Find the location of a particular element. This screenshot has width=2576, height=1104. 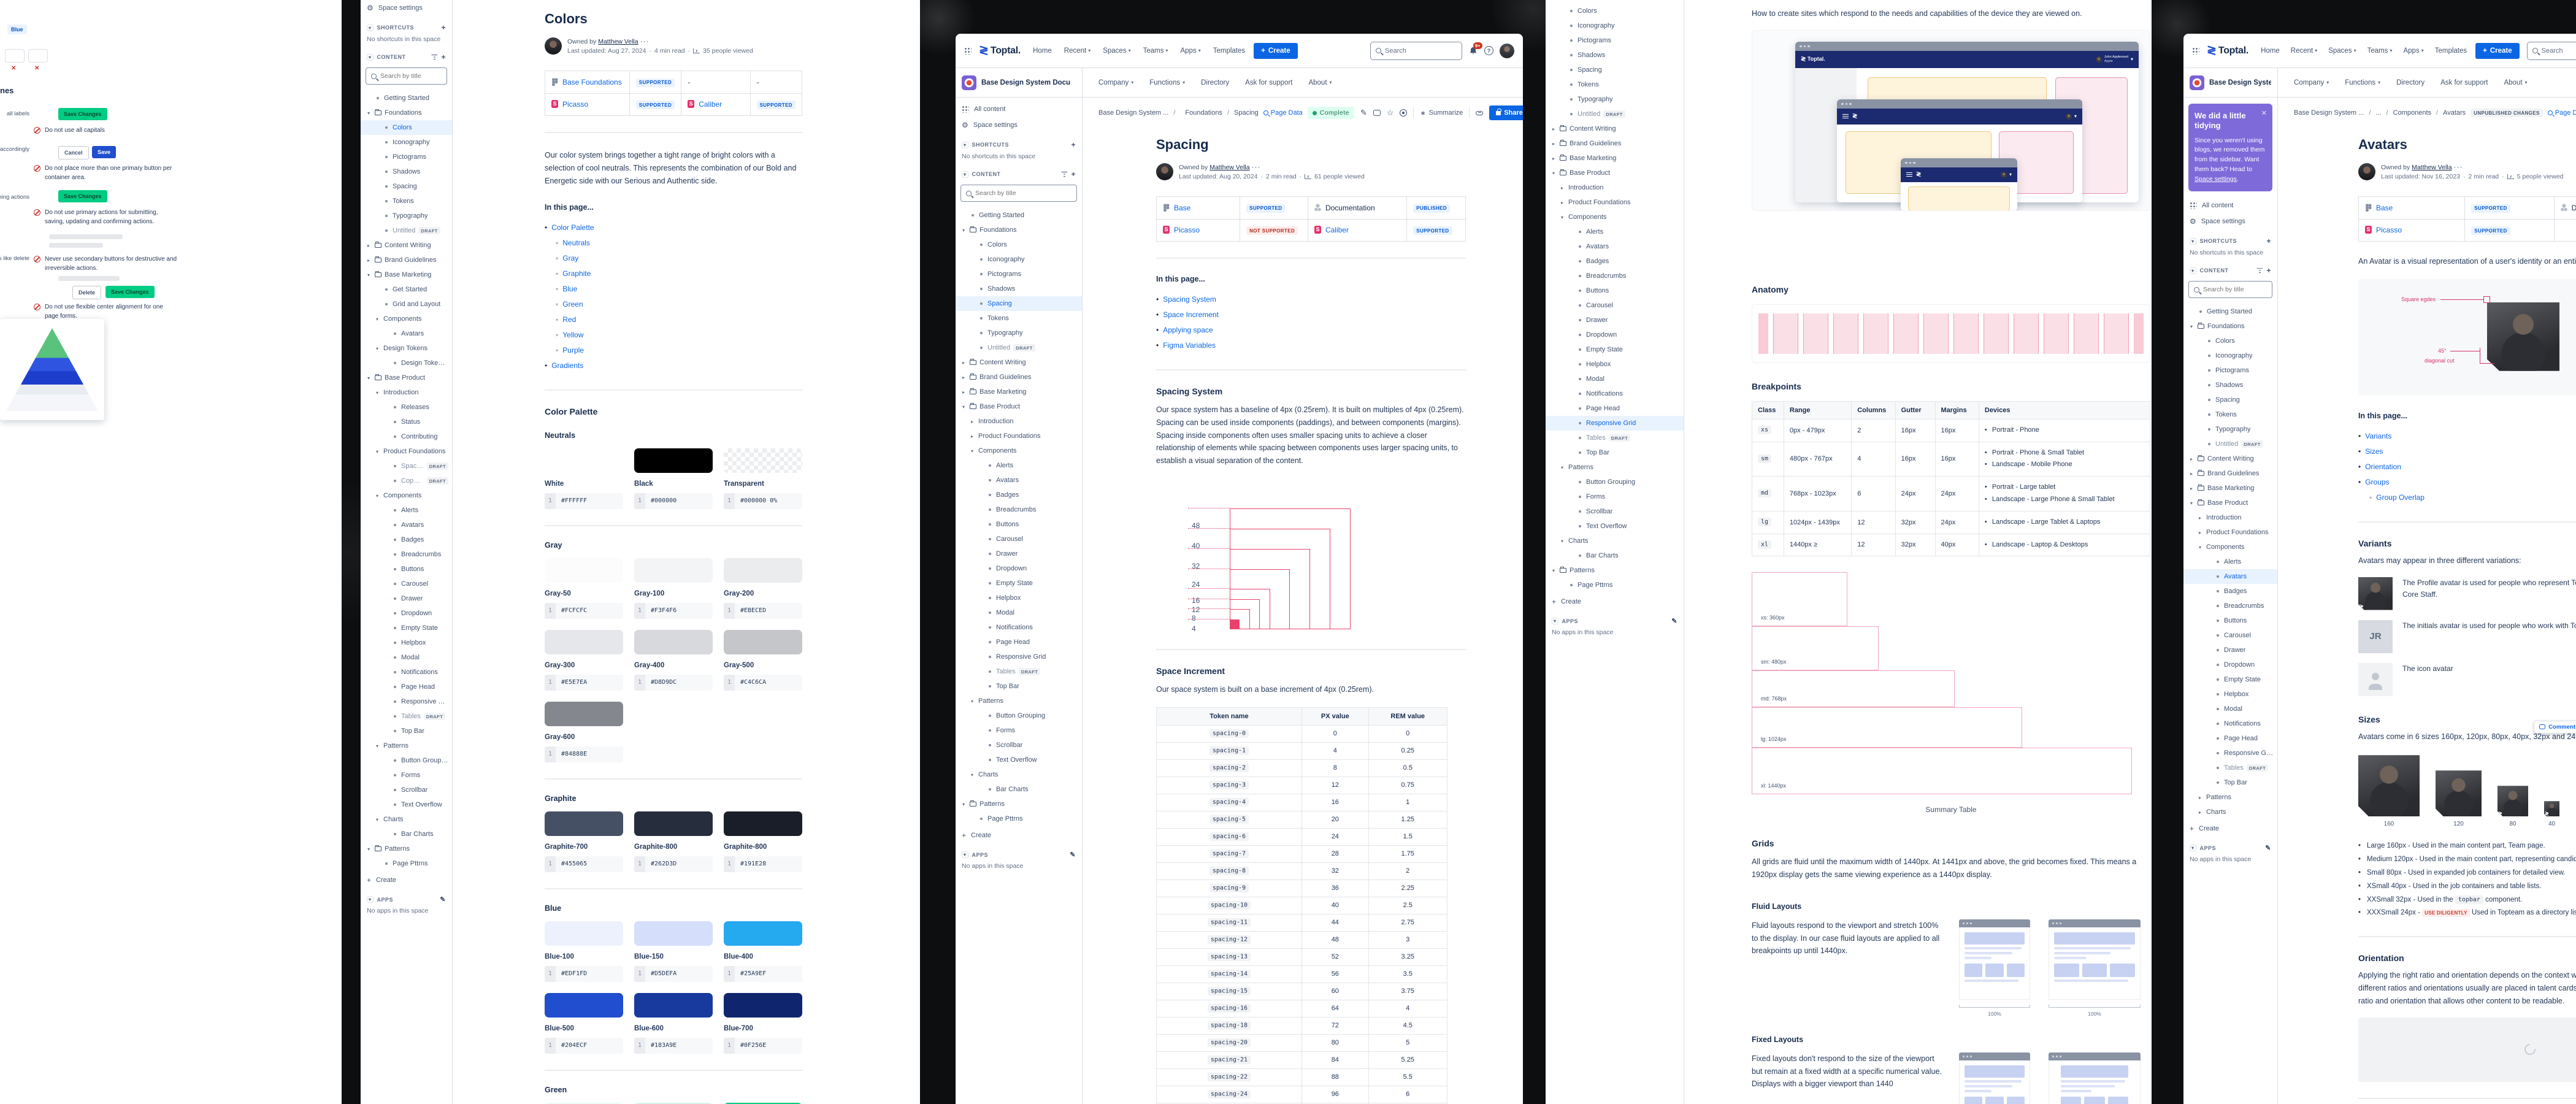

swatch-hex-code: 1 #EDF1FD is located at coordinates (584, 974).